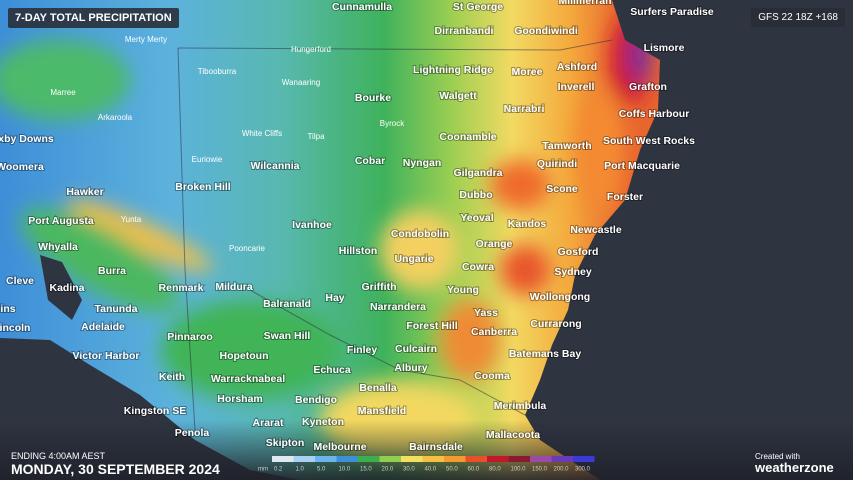  Describe the element at coordinates (420, 234) in the screenshot. I see `place-label: Condobolin` at that location.